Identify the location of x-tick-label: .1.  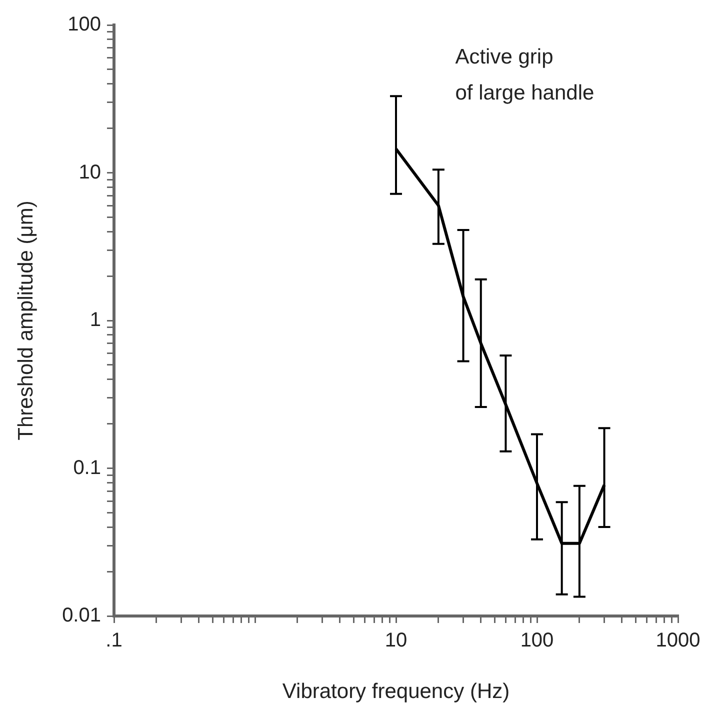
(114, 641).